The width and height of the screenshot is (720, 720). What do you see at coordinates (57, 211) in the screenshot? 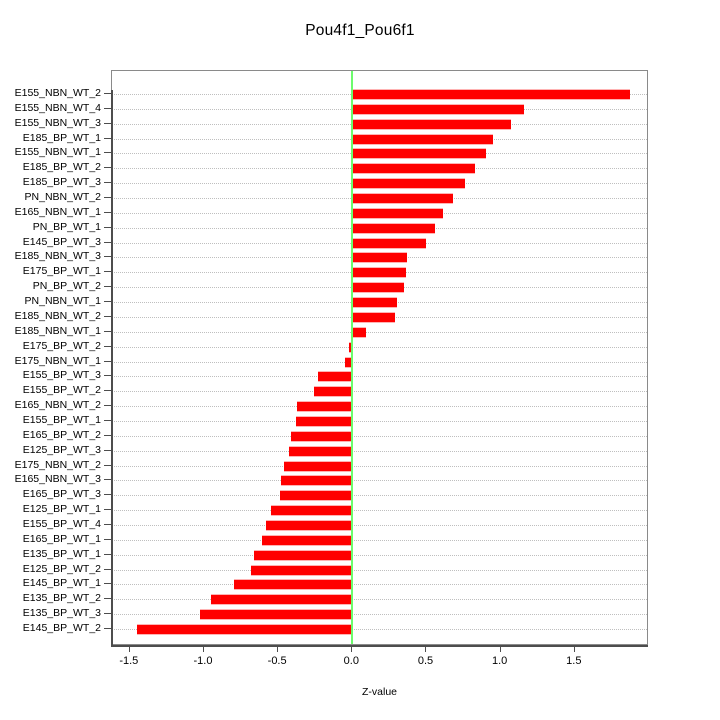
I see `y-axis-label: E165_NBN_WT_1` at bounding box center [57, 211].